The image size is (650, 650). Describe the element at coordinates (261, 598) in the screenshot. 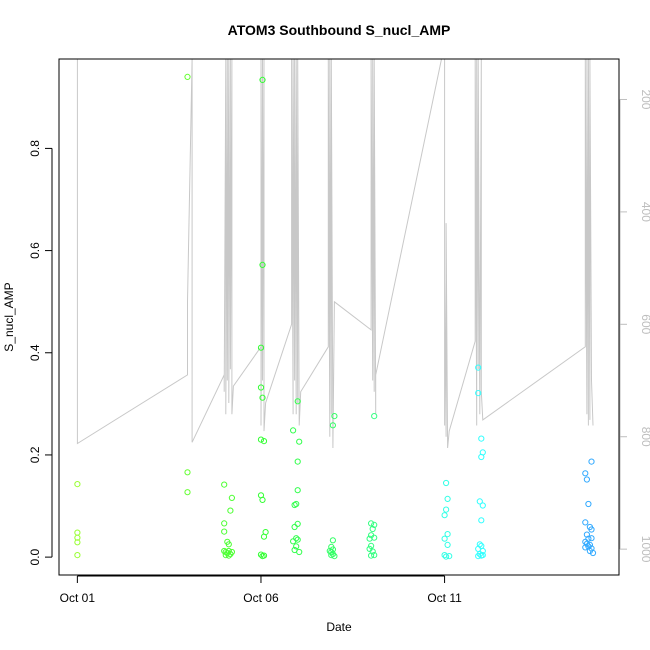

I see `x-tick-label: Oct 06` at that location.